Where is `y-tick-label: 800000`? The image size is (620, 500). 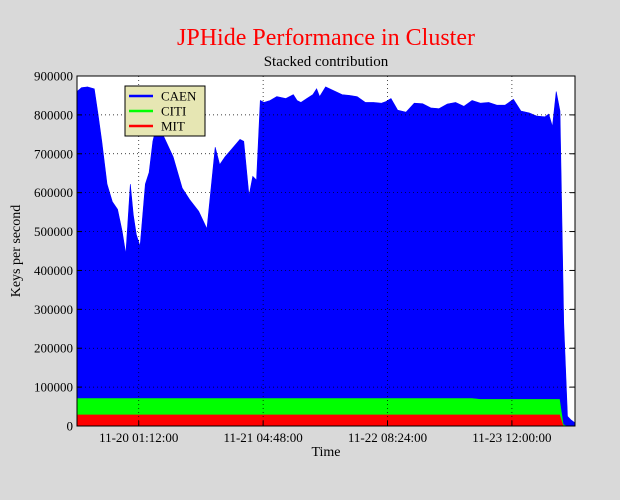 y-tick-label: 800000 is located at coordinates (53, 114).